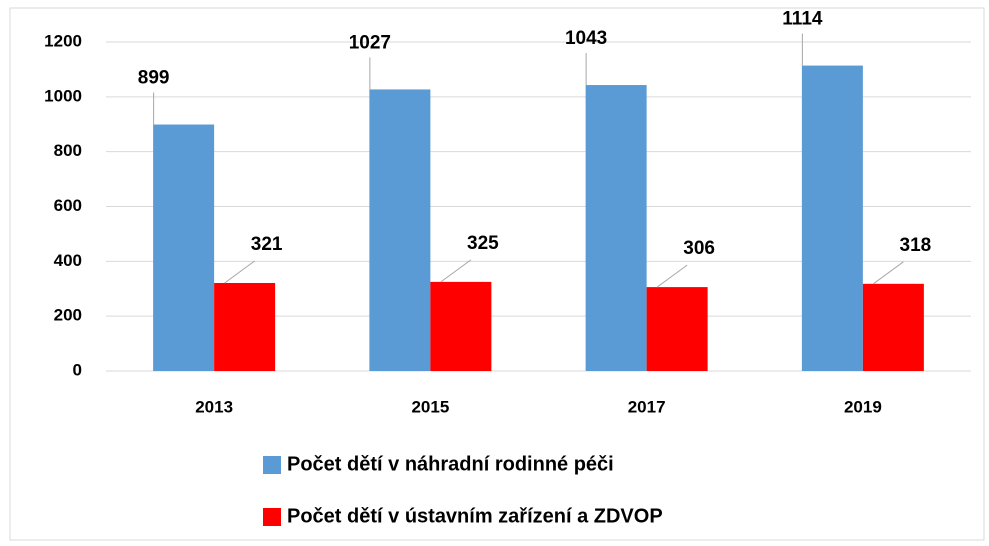 This screenshot has width=989, height=546. I want to click on x-tick-label: 2015, so click(430, 406).